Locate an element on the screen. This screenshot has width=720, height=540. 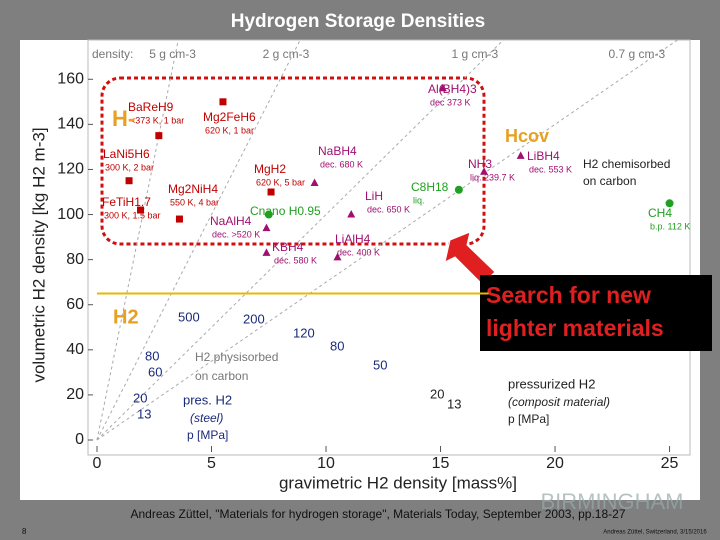
callout-text: Search for new is located at coordinates (568, 295).